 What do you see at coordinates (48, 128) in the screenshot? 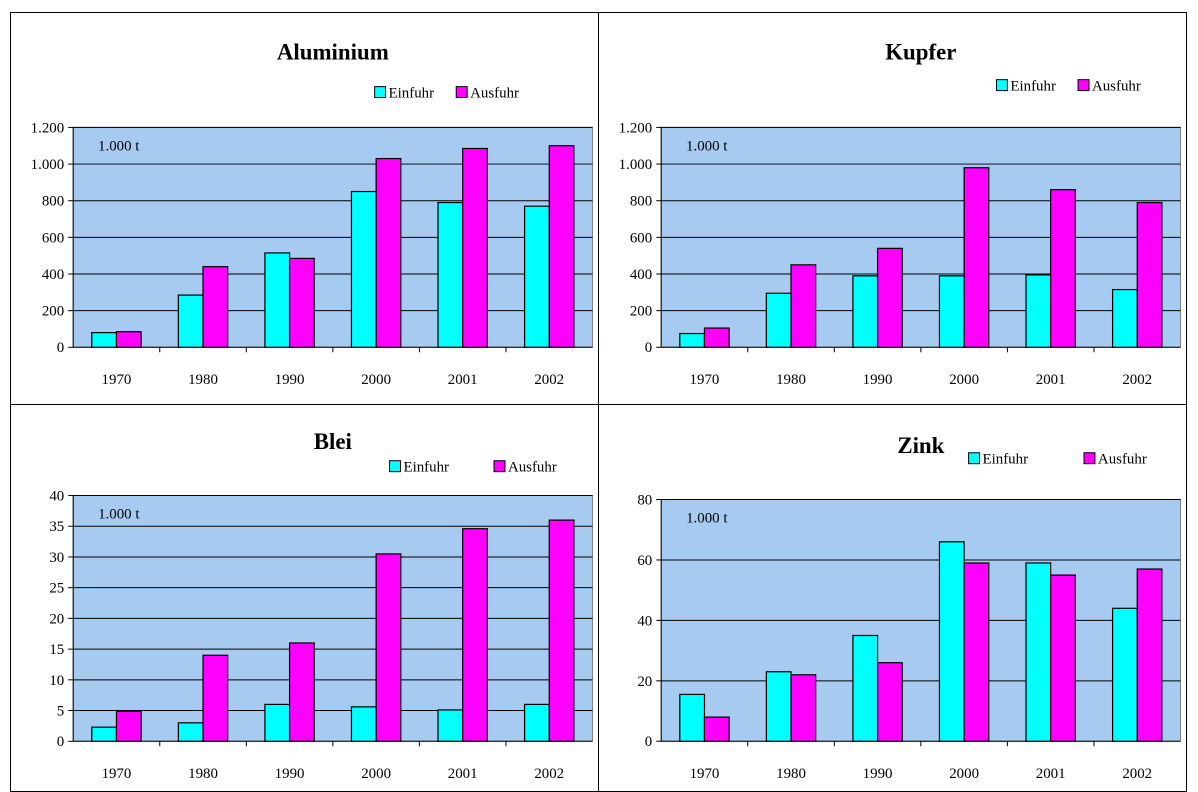
I see `y-tick-label: 1.200` at bounding box center [48, 128].